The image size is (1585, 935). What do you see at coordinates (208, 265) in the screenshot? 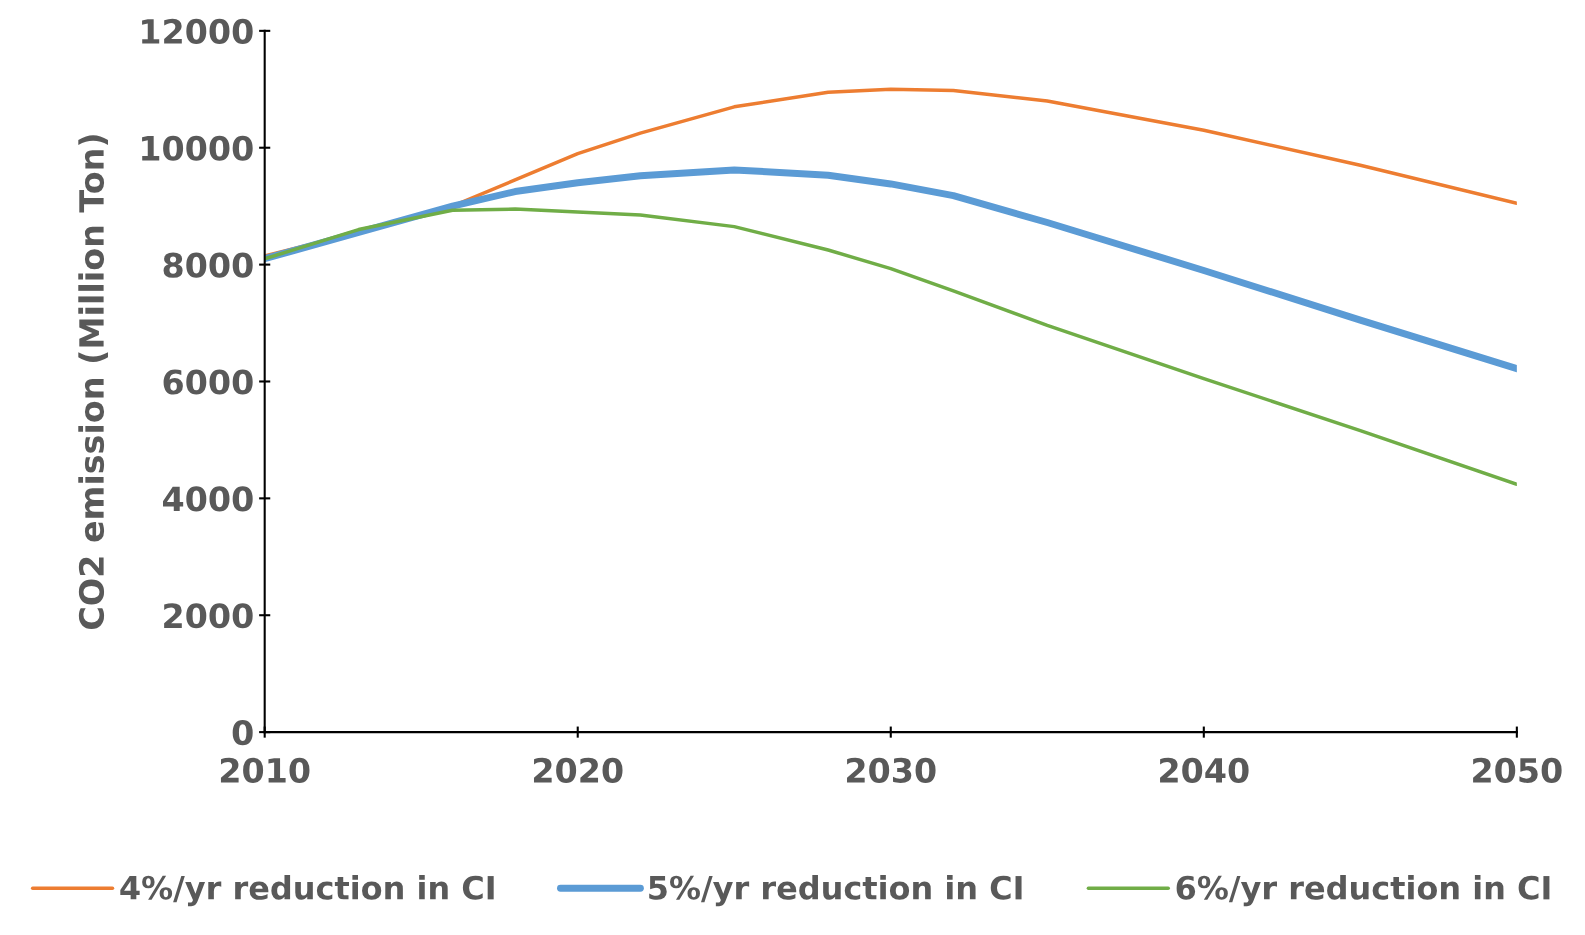
I see `y-tick-label: 8000` at bounding box center [208, 265].